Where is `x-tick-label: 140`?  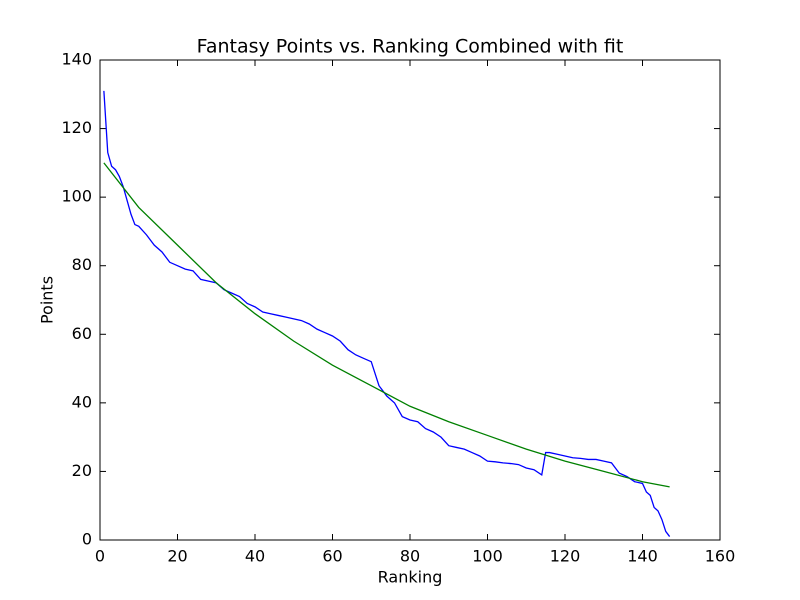
x-tick-label: 140 is located at coordinates (642, 556).